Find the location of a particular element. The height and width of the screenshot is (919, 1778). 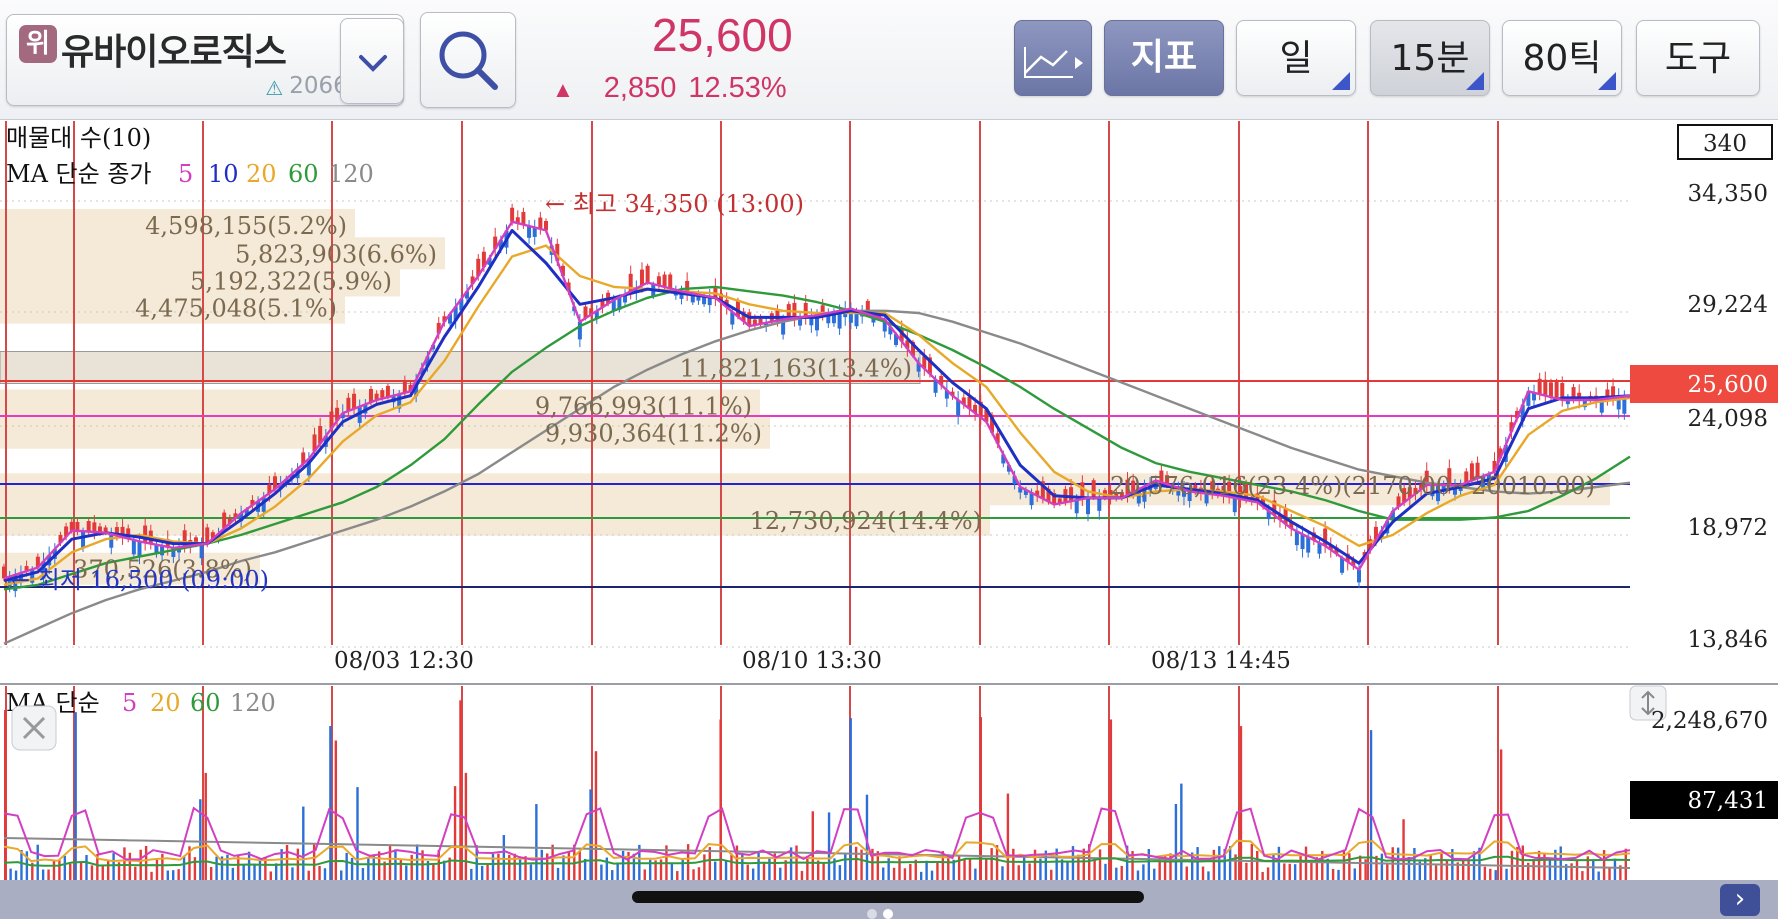

close-icon is located at coordinates (34, 728).